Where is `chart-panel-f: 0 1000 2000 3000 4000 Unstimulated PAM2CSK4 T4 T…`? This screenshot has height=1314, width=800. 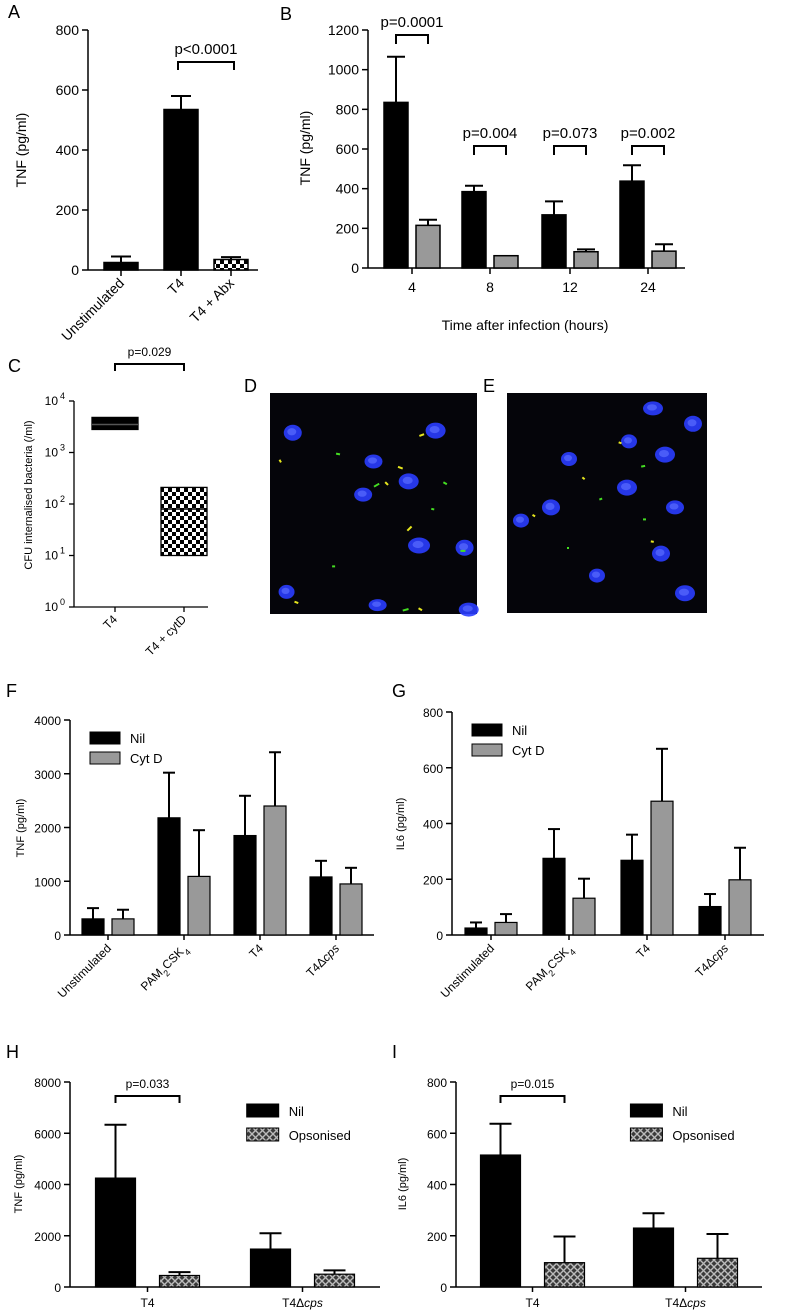 chart-panel-f: 0 1000 2000 3000 4000 Unstimulated PAM2CSK4 T4 T… is located at coordinates (204, 857).